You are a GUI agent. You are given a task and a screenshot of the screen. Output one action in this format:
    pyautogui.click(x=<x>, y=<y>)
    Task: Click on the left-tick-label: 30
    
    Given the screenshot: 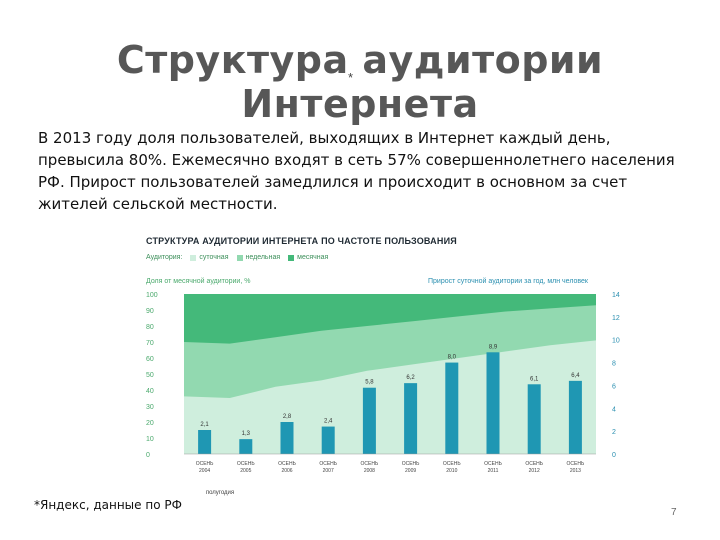 What is the action you would take?
    pyautogui.click(x=150, y=407)
    